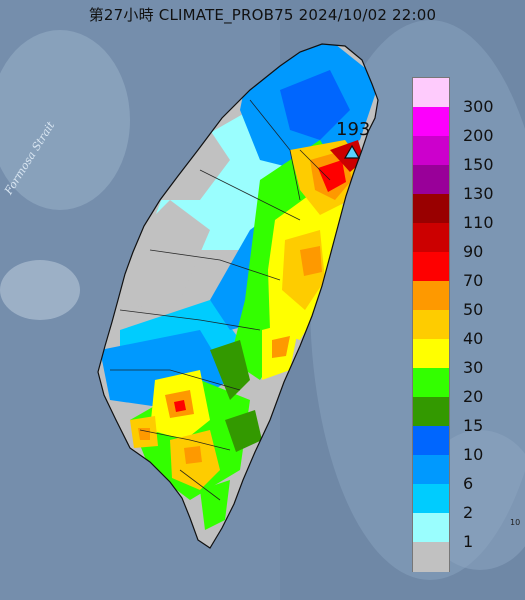 The height and width of the screenshot is (600, 525). I want to click on triangle-station-icon, so click(352, 151).